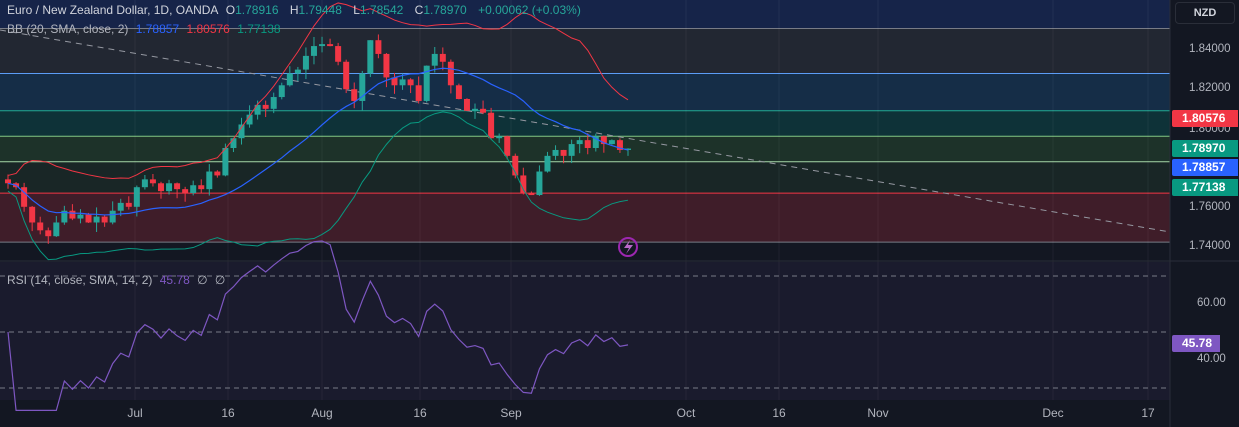  I want to click on bb-label: BB (20, SMA, close, 2), so click(68, 29).